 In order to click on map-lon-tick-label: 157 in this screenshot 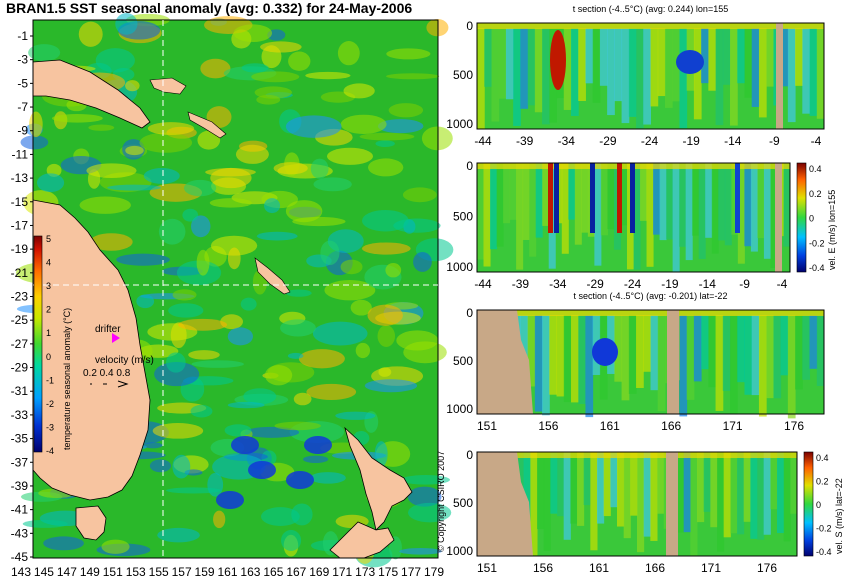, I will do `click(182, 572)`.